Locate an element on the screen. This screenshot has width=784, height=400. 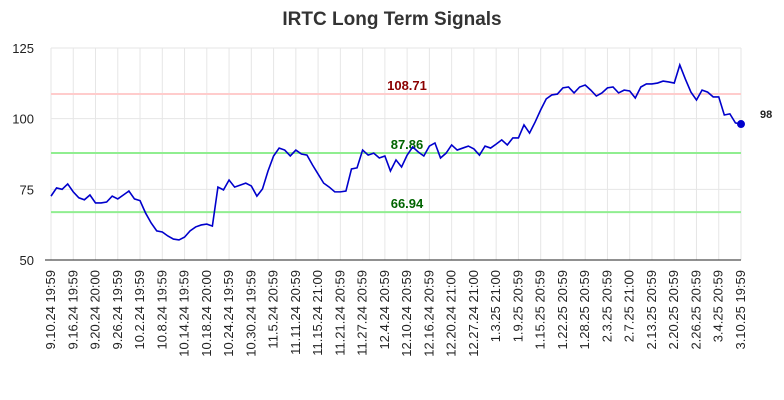
x-tick-label: 9.20.24 20:00 is located at coordinates (95, 310).